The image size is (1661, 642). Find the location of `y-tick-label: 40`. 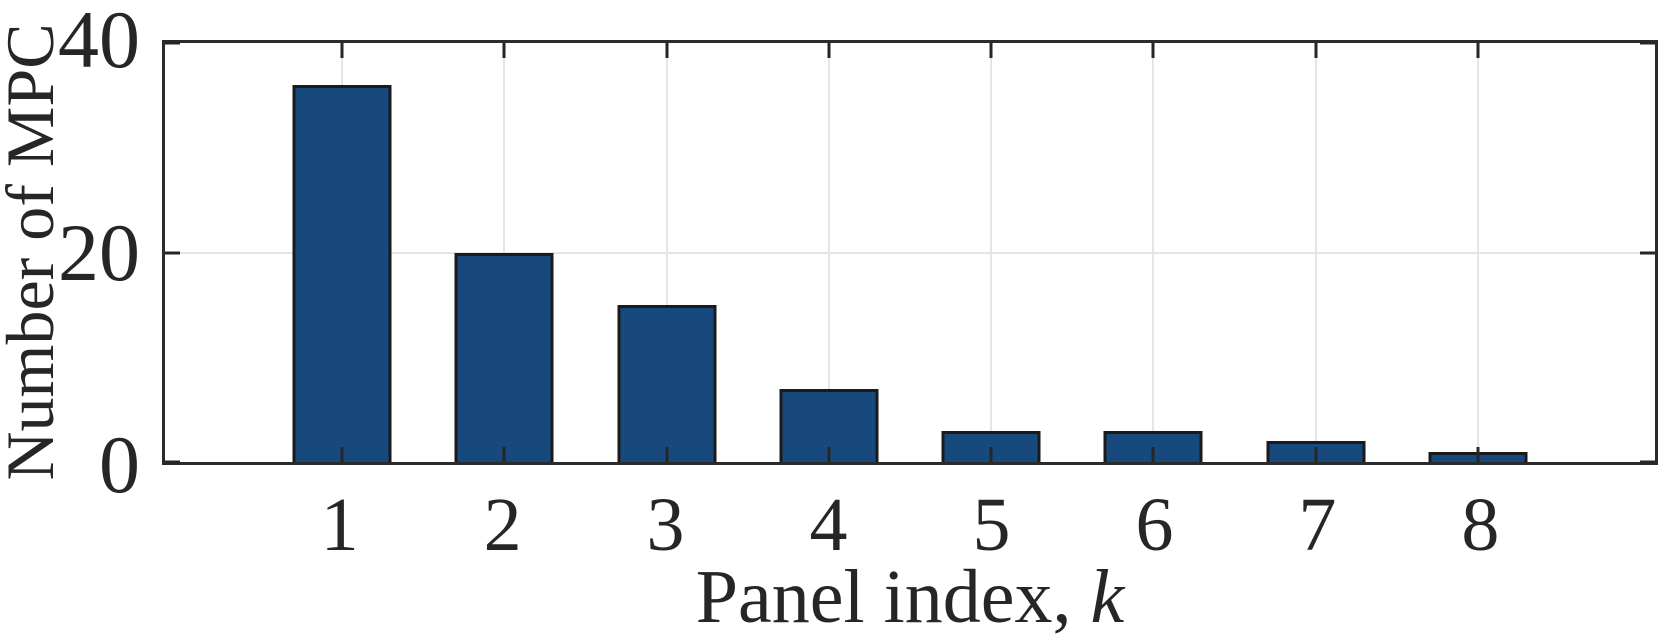

y-tick-label: 40 is located at coordinates (99, 42).